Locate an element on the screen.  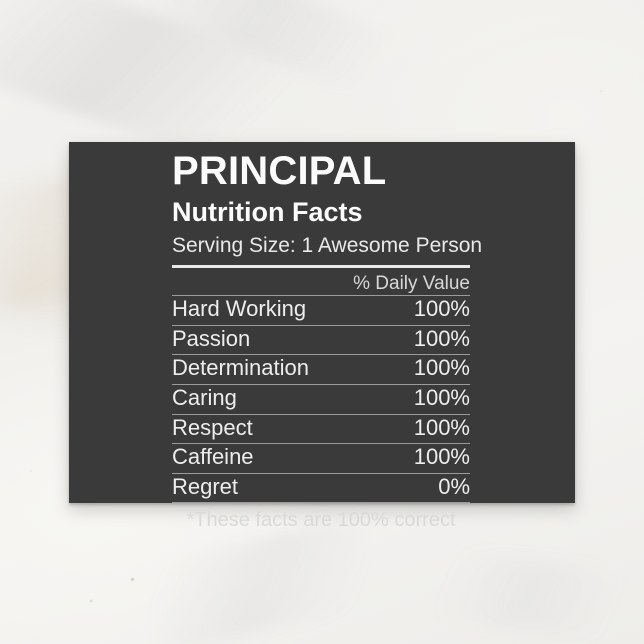
nutrient-label: Caring is located at coordinates (204, 397).